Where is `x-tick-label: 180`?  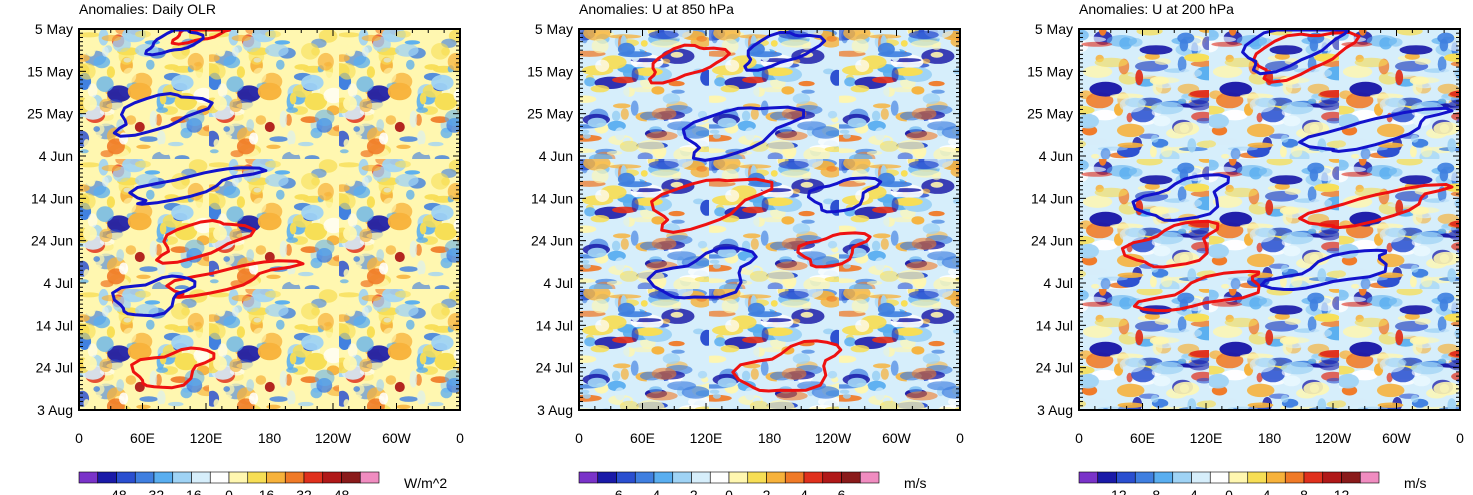
x-tick-label: 180 is located at coordinates (770, 438).